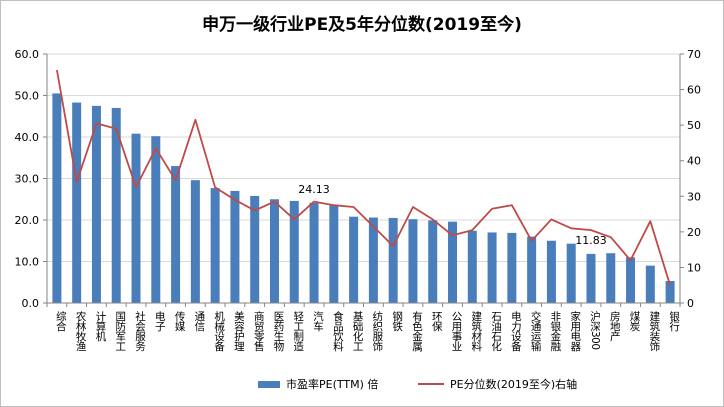 Image resolution: width=724 pixels, height=407 pixels. I want to click on legend-bar-swatch, so click(269, 384).